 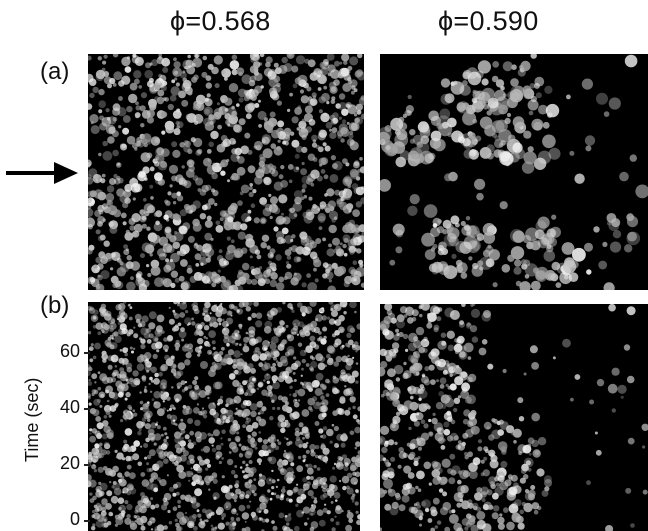 What do you see at coordinates (488, 21) in the screenshot?
I see `column-title-phi-0590: ϕ=0.590` at bounding box center [488, 21].